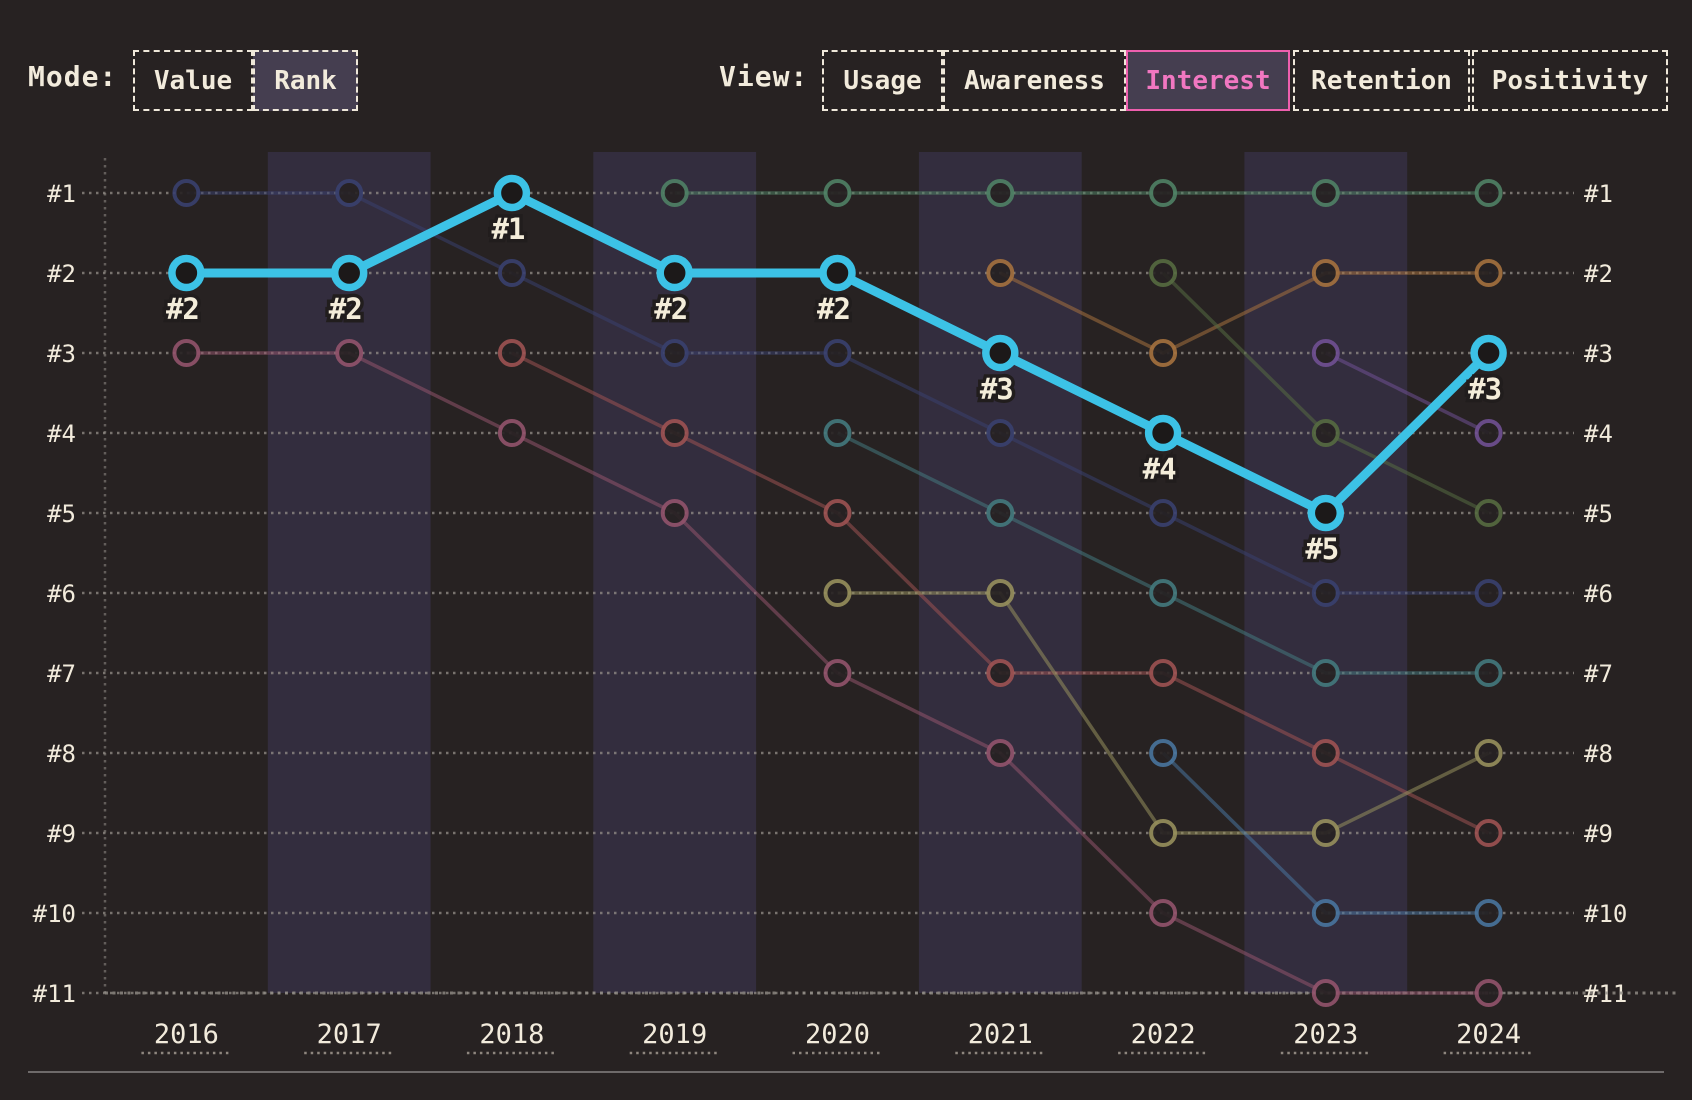 This screenshot has width=1692, height=1100. Describe the element at coordinates (674, 1034) in the screenshot. I see `x-label-2019: 2019` at that location.